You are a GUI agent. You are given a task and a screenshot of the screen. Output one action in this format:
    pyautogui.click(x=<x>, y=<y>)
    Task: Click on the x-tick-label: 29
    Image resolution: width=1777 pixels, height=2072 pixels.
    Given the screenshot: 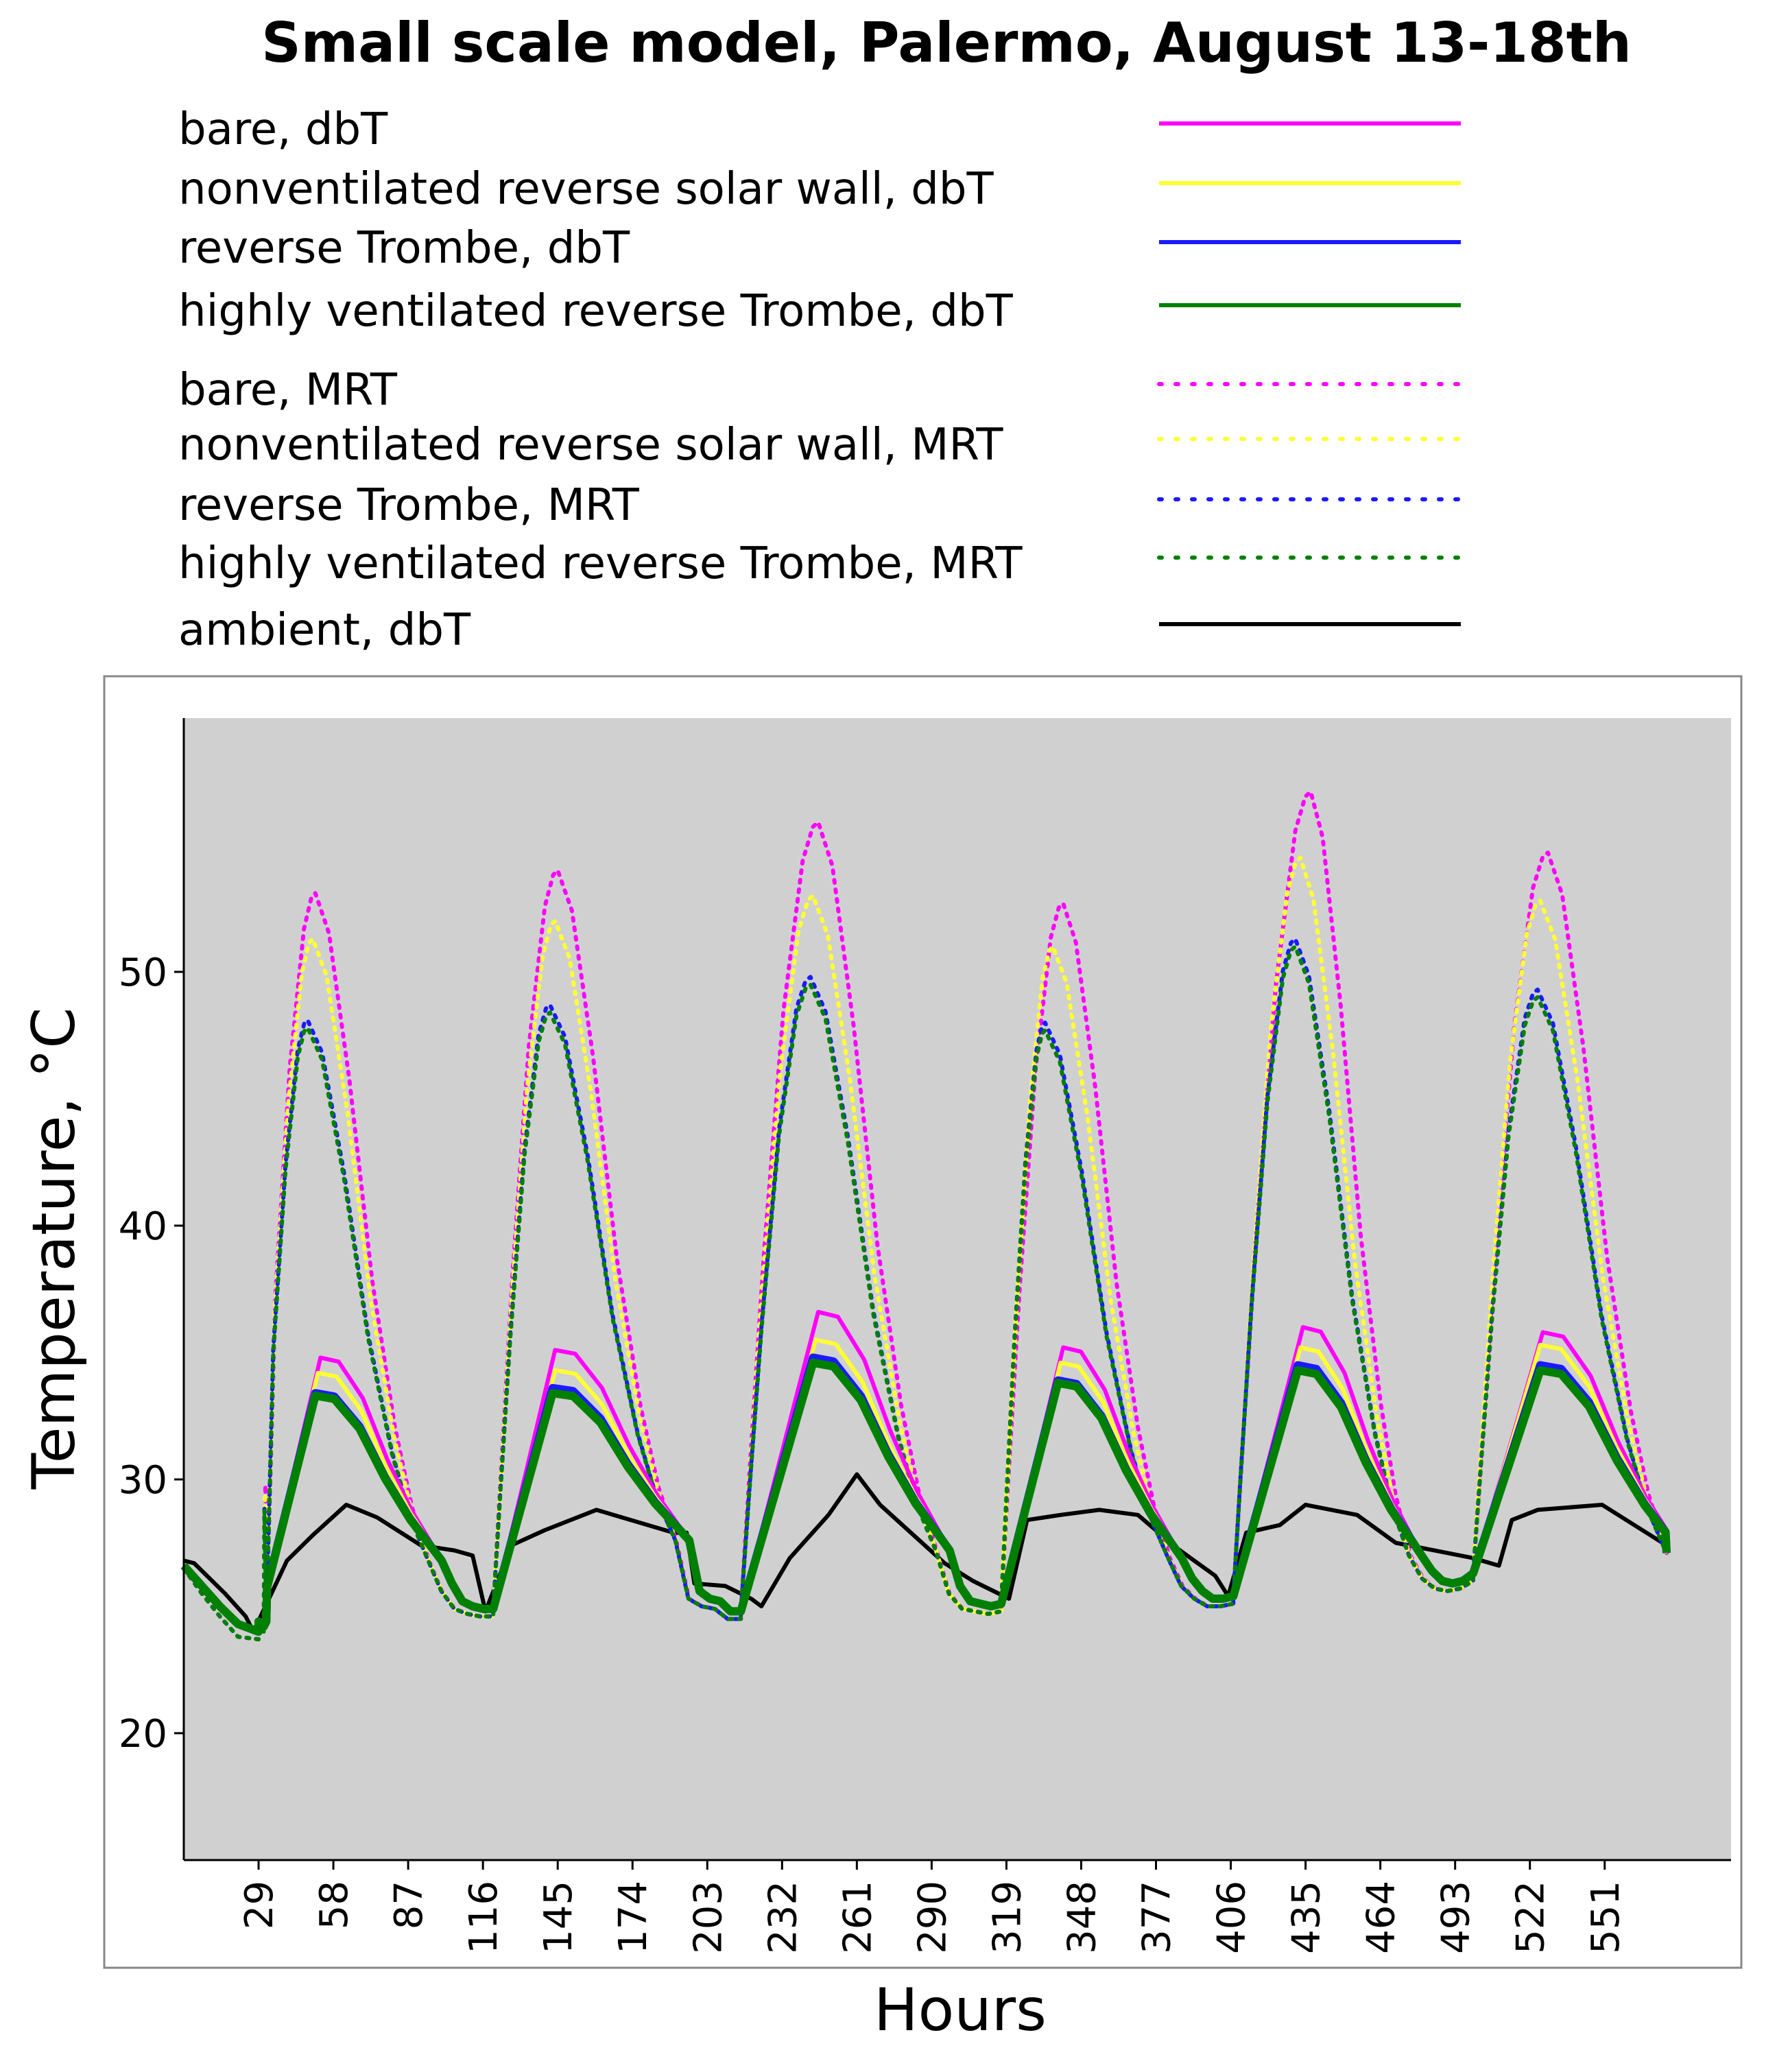 What is the action you would take?
    pyautogui.click(x=260, y=1905)
    